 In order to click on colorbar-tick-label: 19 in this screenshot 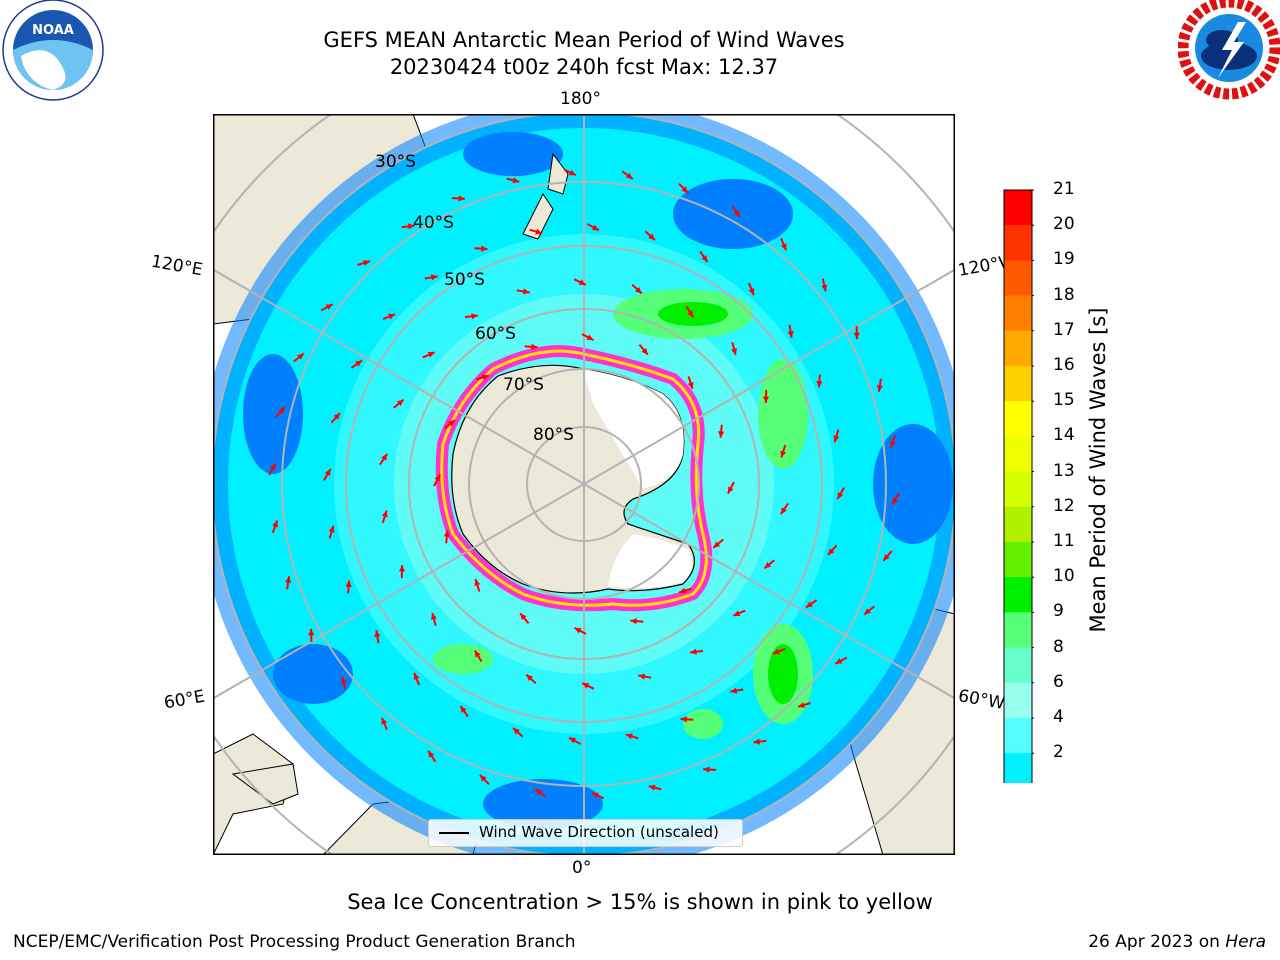, I will do `click(1064, 259)`.